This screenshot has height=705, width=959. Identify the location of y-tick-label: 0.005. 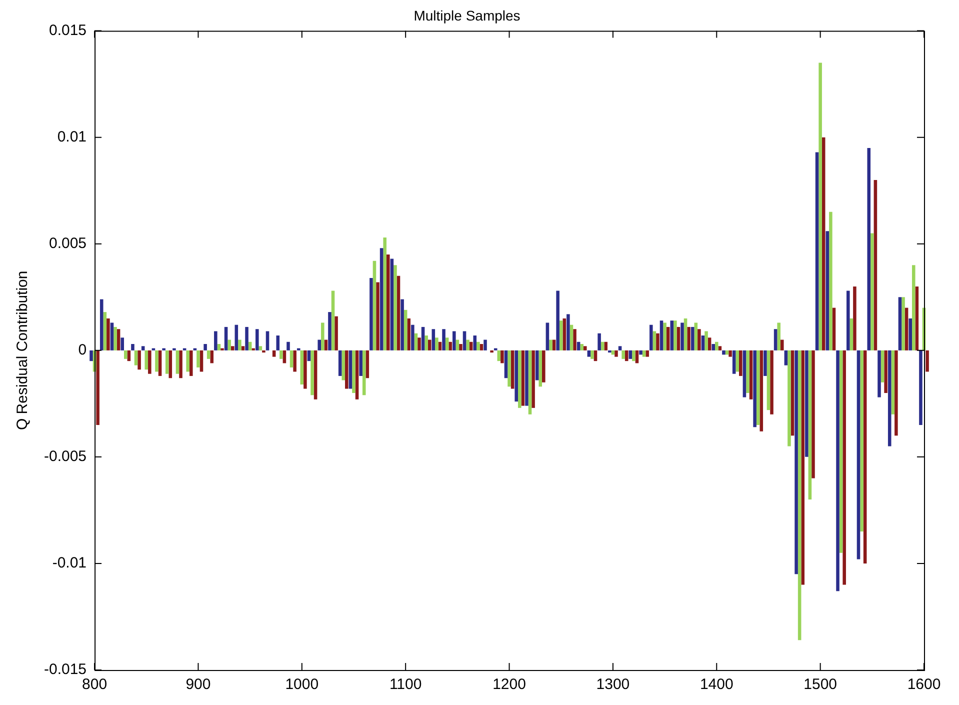
(67, 243).